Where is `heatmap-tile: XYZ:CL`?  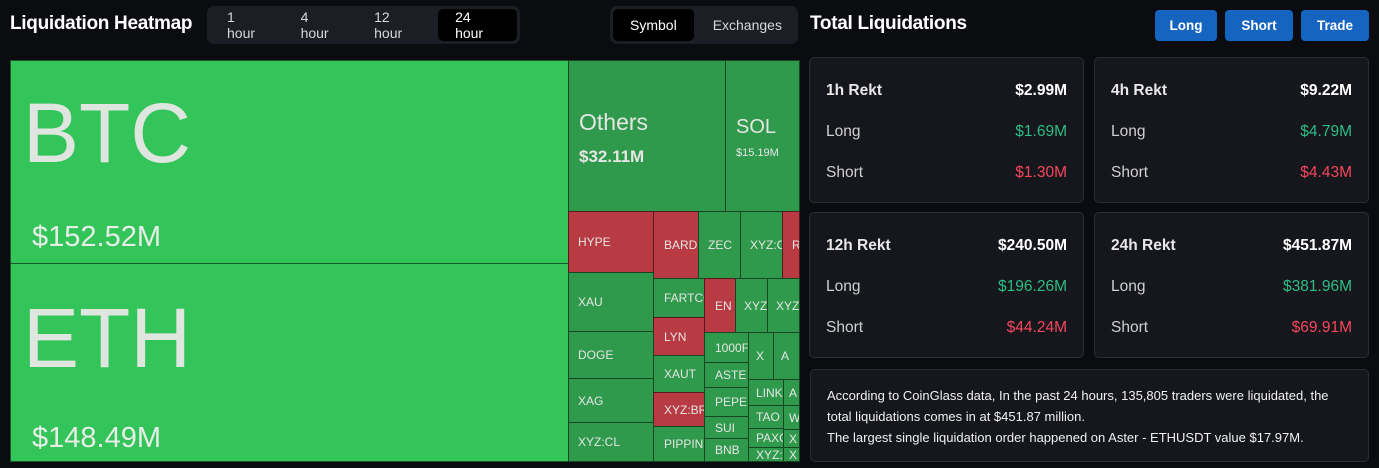
heatmap-tile: XYZ:CL is located at coordinates (611, 442).